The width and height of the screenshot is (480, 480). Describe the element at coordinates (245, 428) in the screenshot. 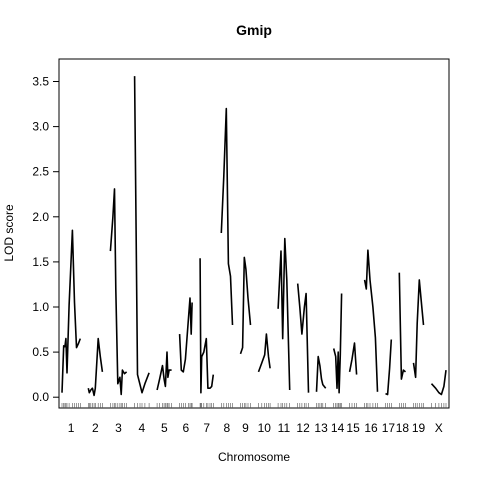

I see `x-tick-label-chr-9: 9` at that location.